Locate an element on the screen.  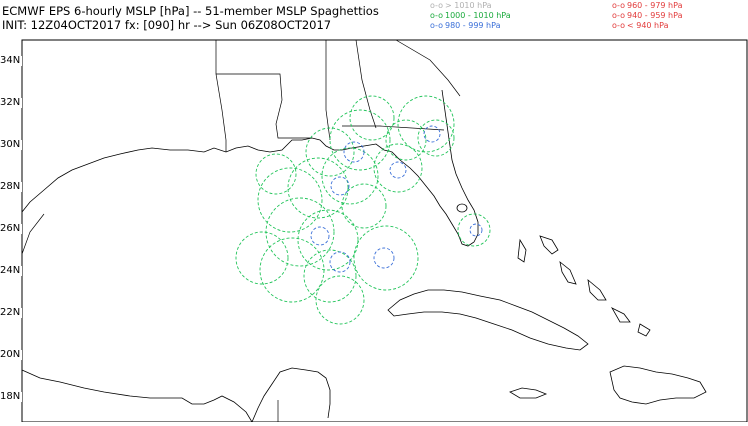
alabama-georgia-border is located at coordinates (366, 84).